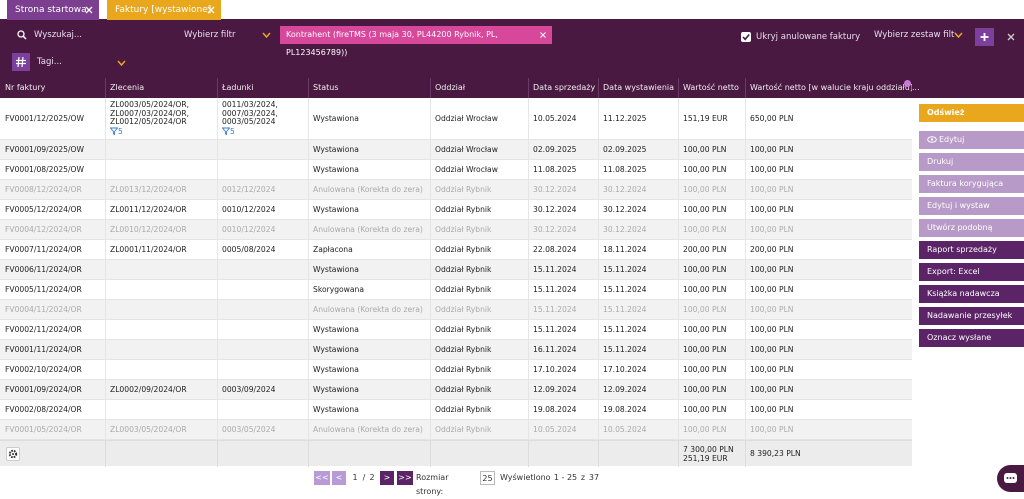 This screenshot has height=499, width=1024. Describe the element at coordinates (368, 229) in the screenshot. I see `cell-text: Anulowana (Korekta do zera)` at that location.